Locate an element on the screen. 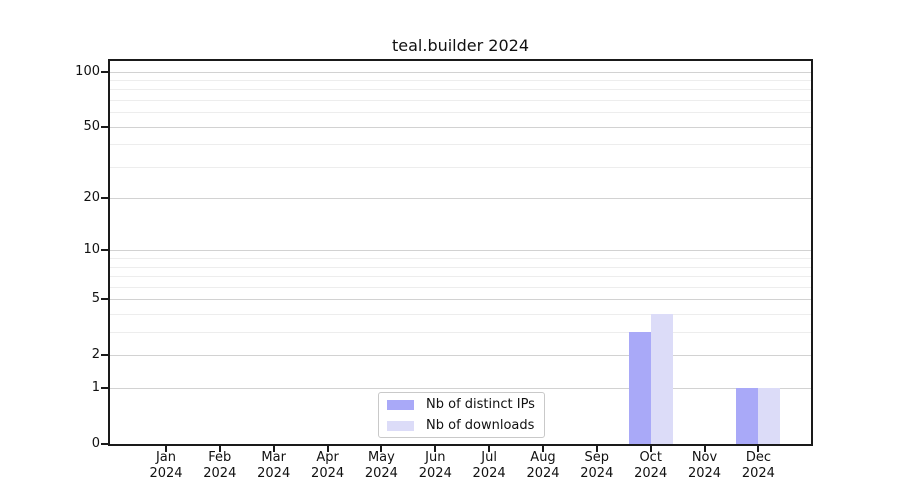  y-tick-label: 5 is located at coordinates (95, 299).